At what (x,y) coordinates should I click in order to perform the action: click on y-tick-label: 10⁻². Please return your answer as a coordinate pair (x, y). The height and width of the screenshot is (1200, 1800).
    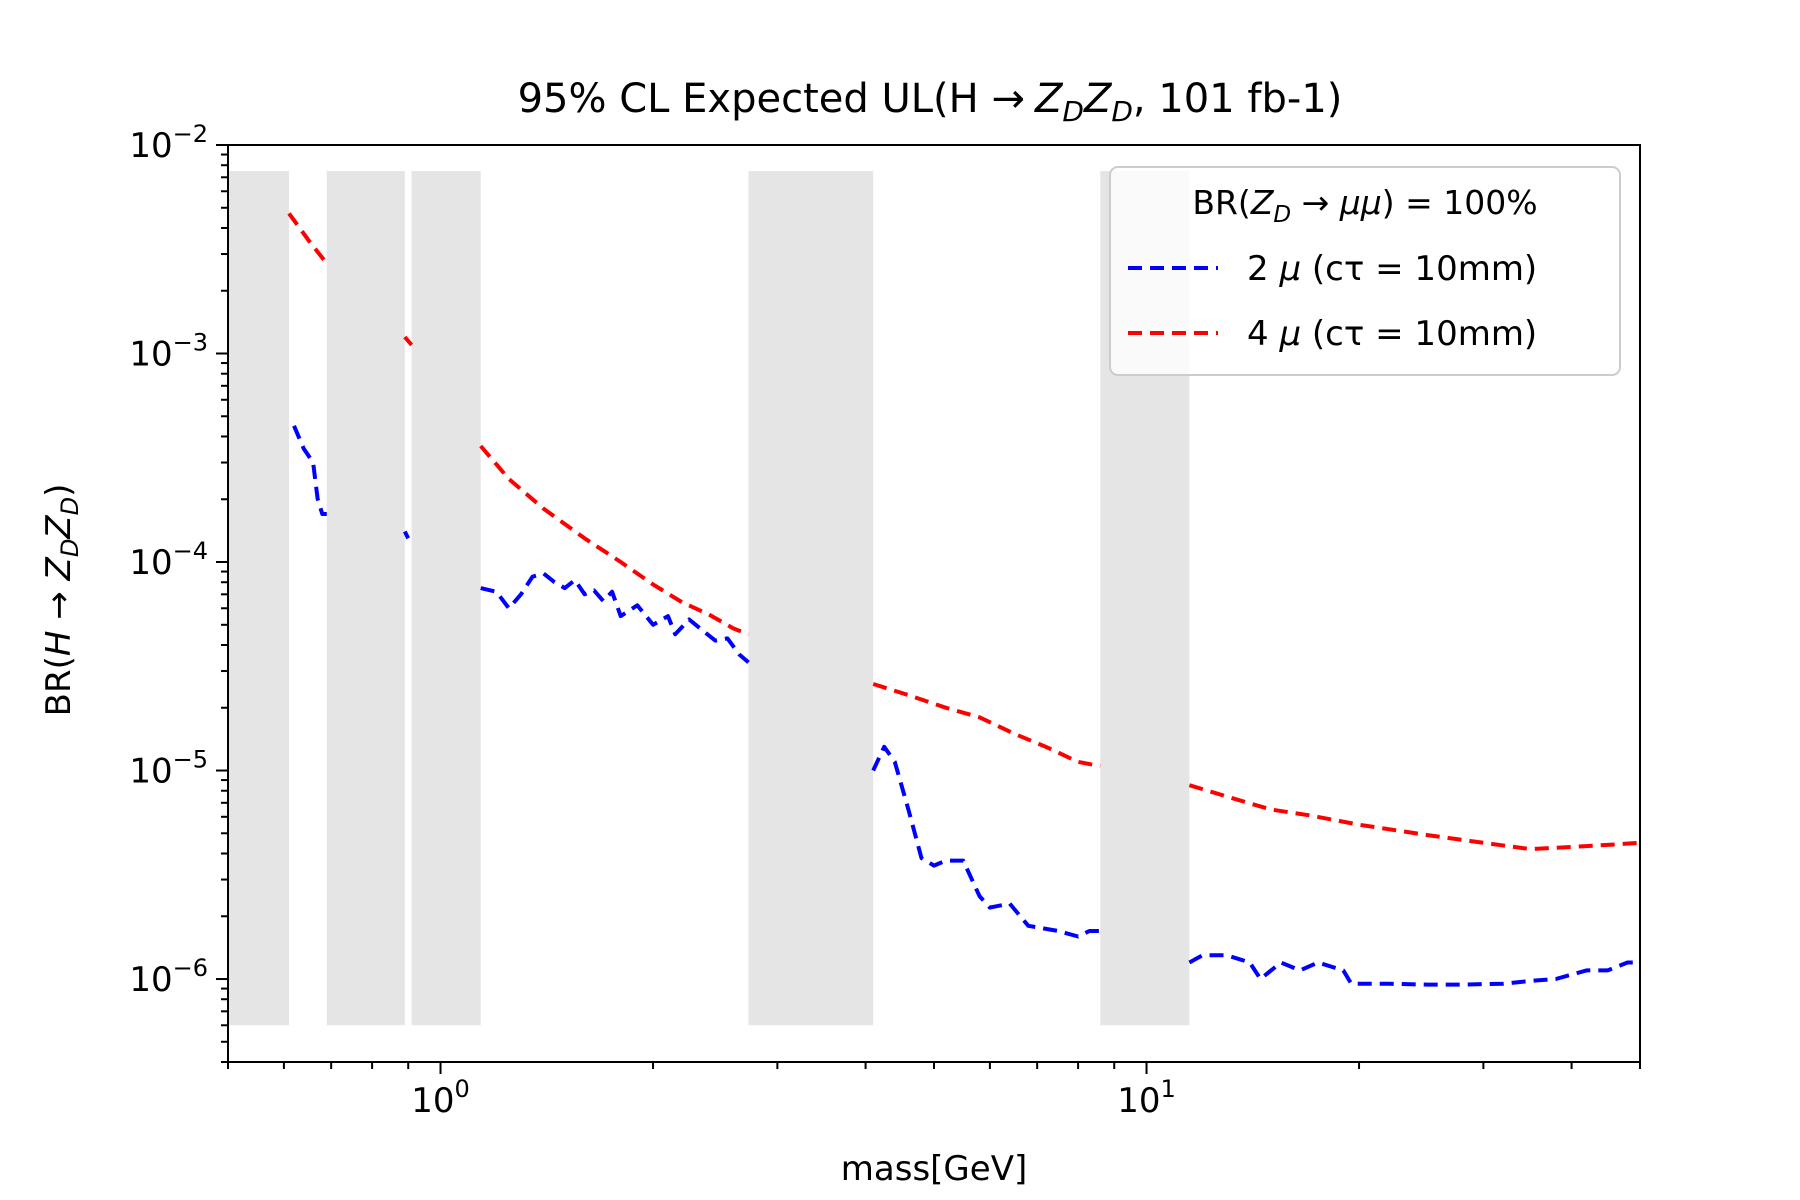
    Looking at the image, I should click on (168, 143).